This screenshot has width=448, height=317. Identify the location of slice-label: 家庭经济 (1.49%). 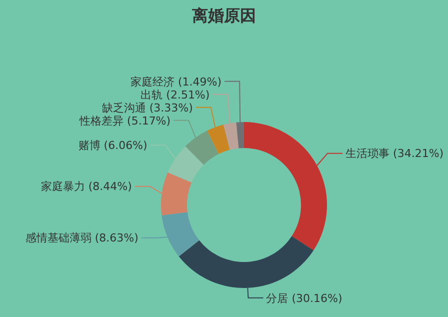
(176, 81).